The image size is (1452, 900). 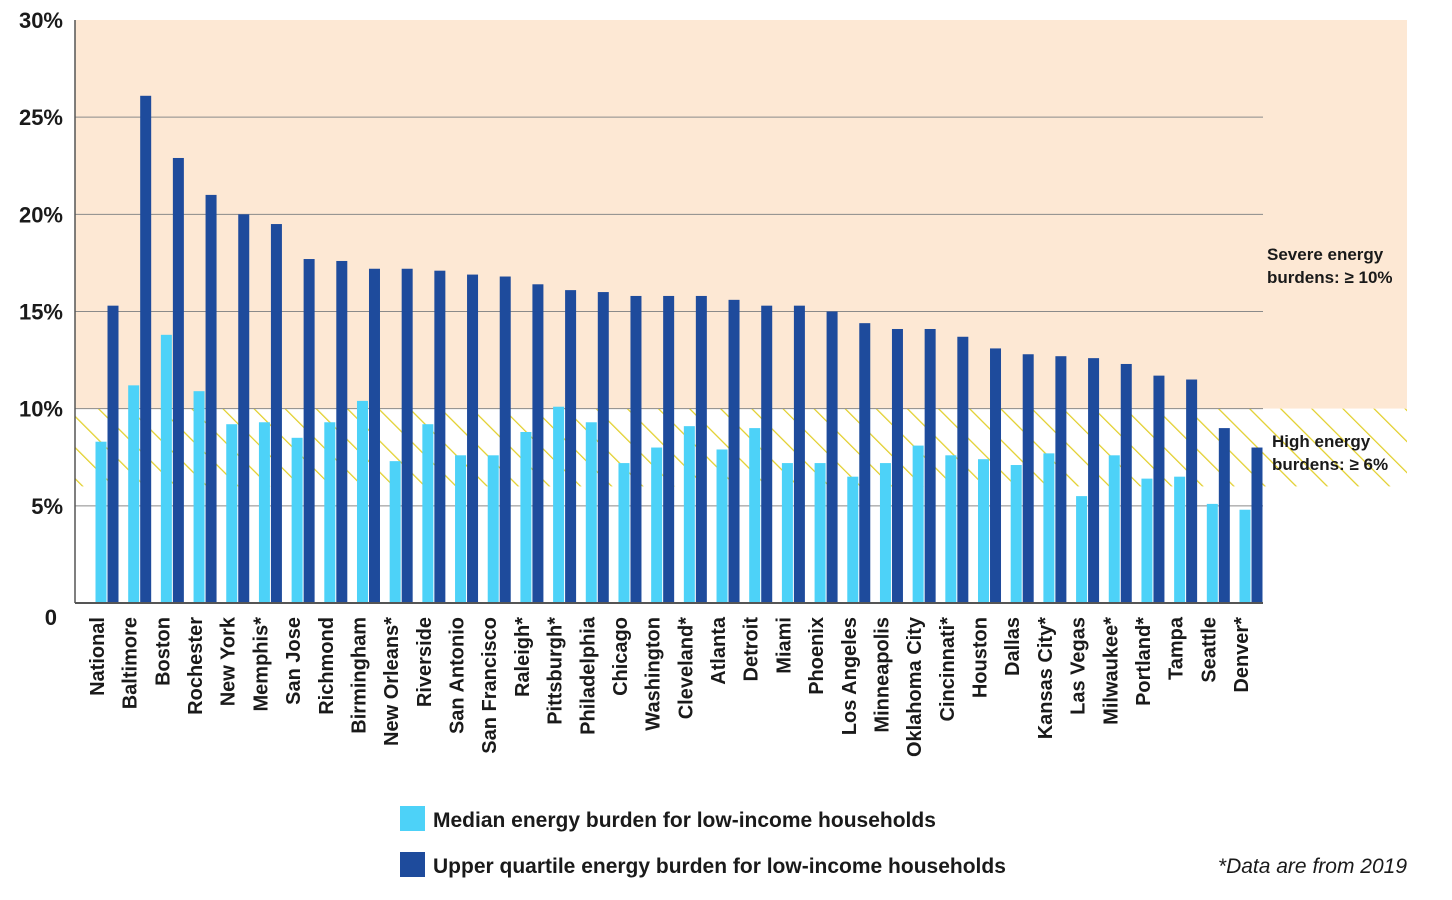 What do you see at coordinates (51, 617) in the screenshot?
I see `y-tick-label: 0` at bounding box center [51, 617].